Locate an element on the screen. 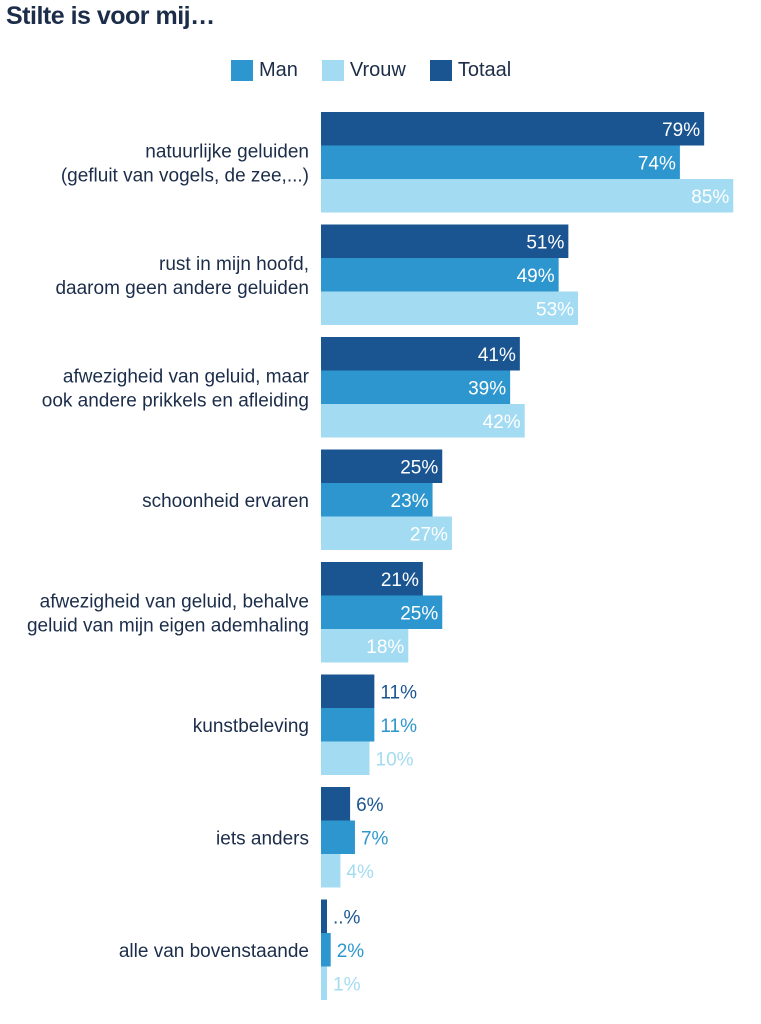 This screenshot has height=1024, width=761. bar-value-label-vrouw: 53% is located at coordinates (555, 309).